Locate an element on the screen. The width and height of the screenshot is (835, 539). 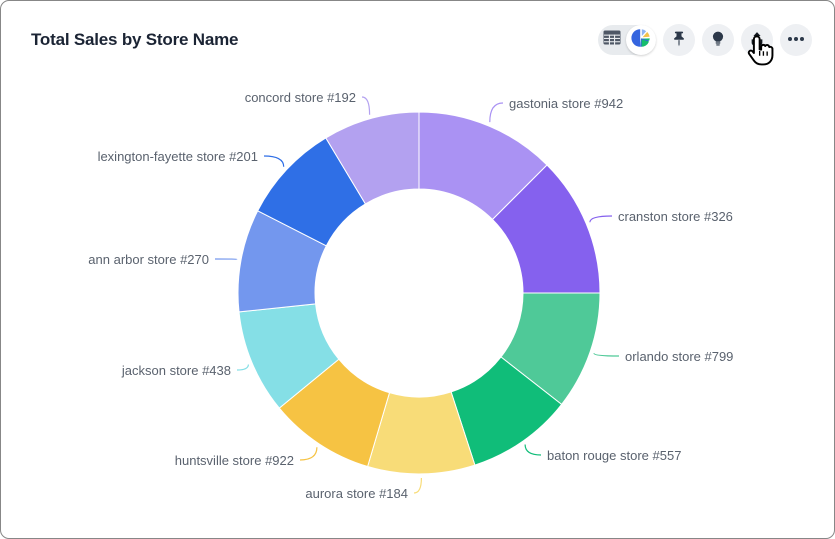
pin-icon is located at coordinates (679, 40).